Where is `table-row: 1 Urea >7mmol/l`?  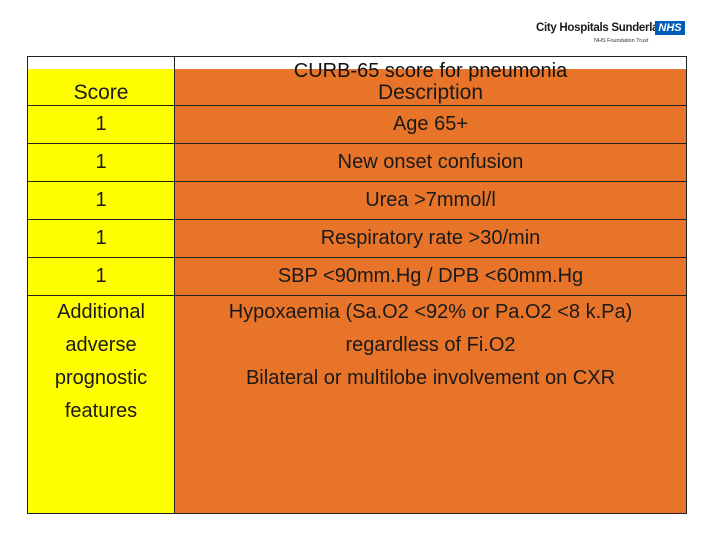 table-row: 1 Urea >7mmol/l is located at coordinates (357, 200).